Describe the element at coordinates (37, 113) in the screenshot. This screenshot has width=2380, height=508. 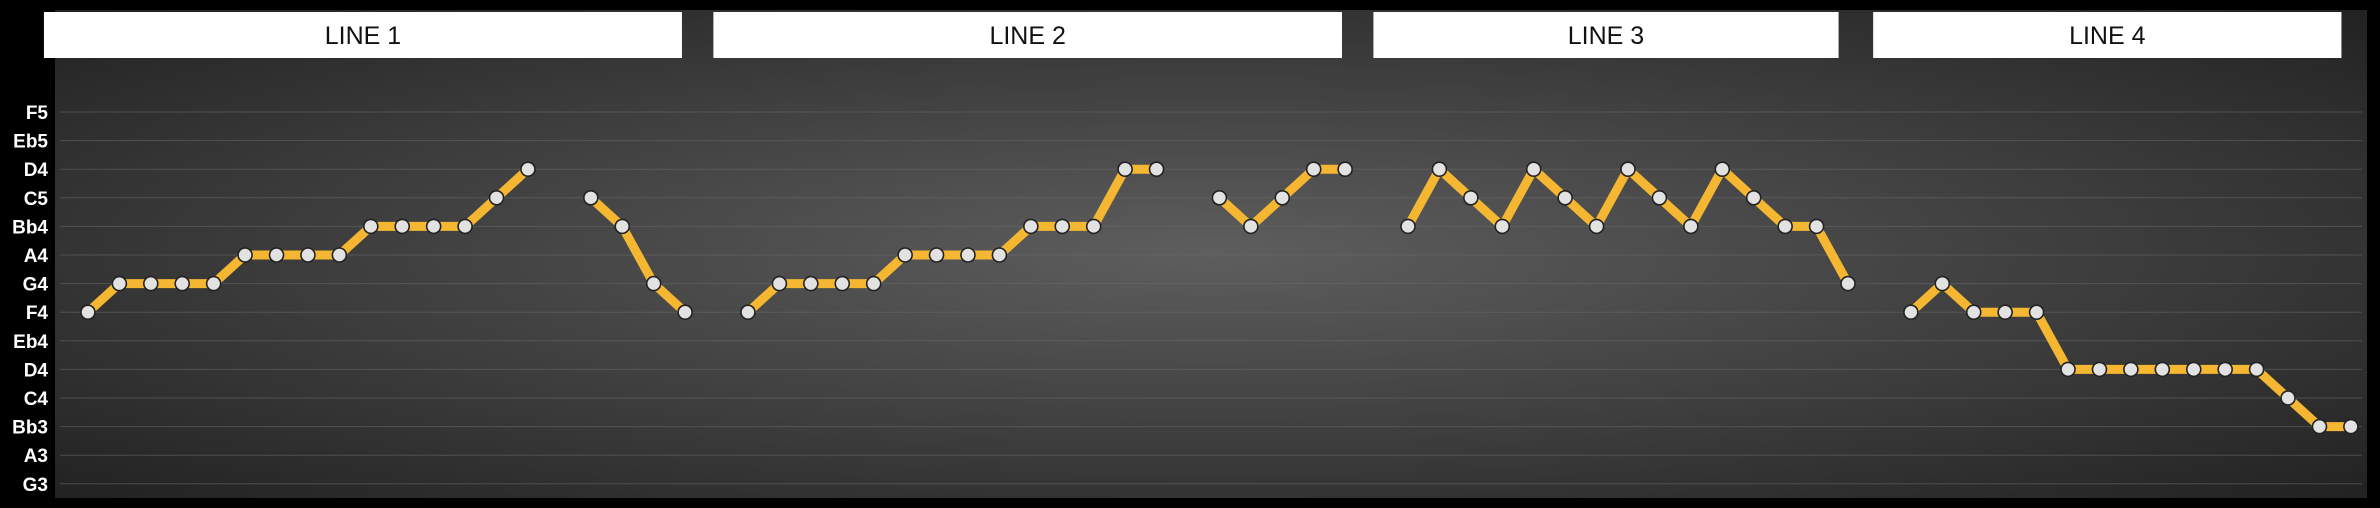
I see `y-tick-label: F5` at that location.